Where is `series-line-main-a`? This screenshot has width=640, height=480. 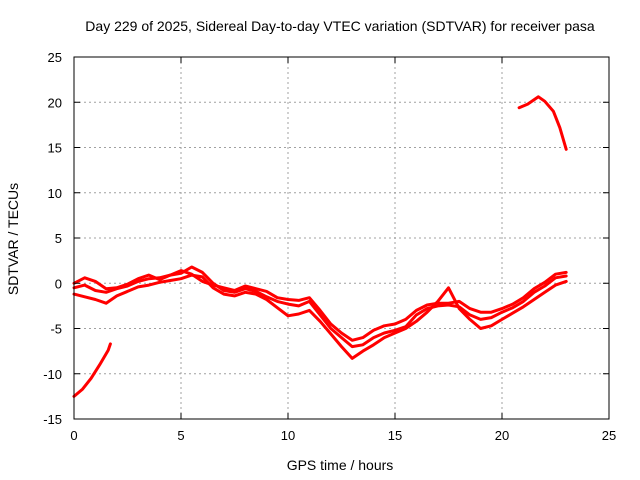 series-line-main-a is located at coordinates (320, 307).